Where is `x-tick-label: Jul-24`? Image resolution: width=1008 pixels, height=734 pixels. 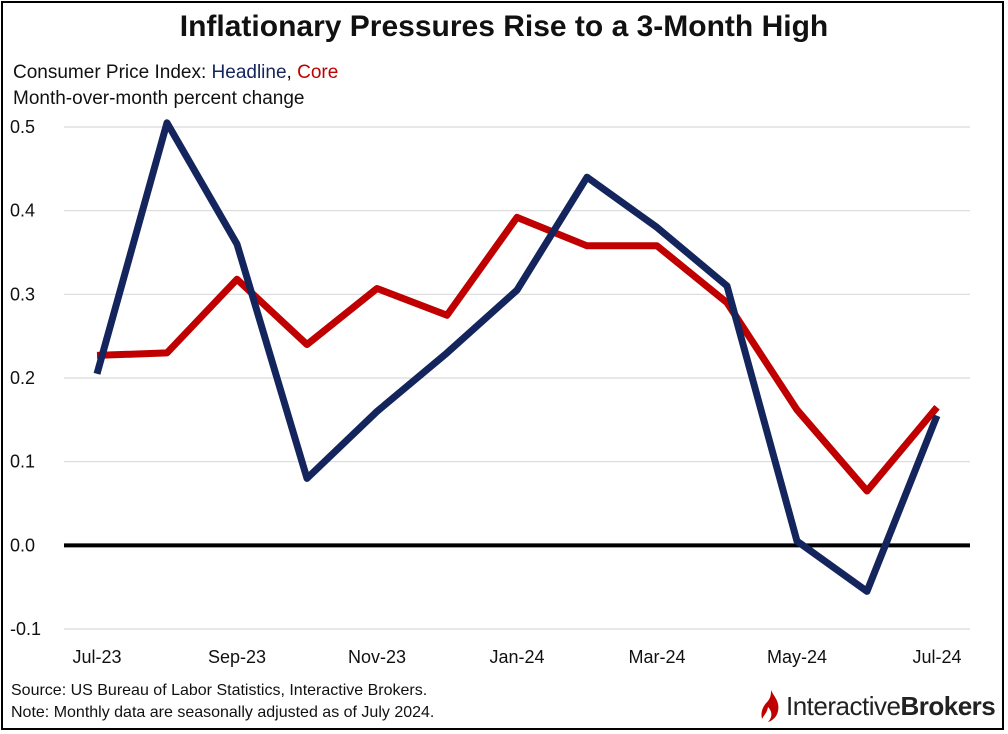 x-tick-label: Jul-24 is located at coordinates (936, 657).